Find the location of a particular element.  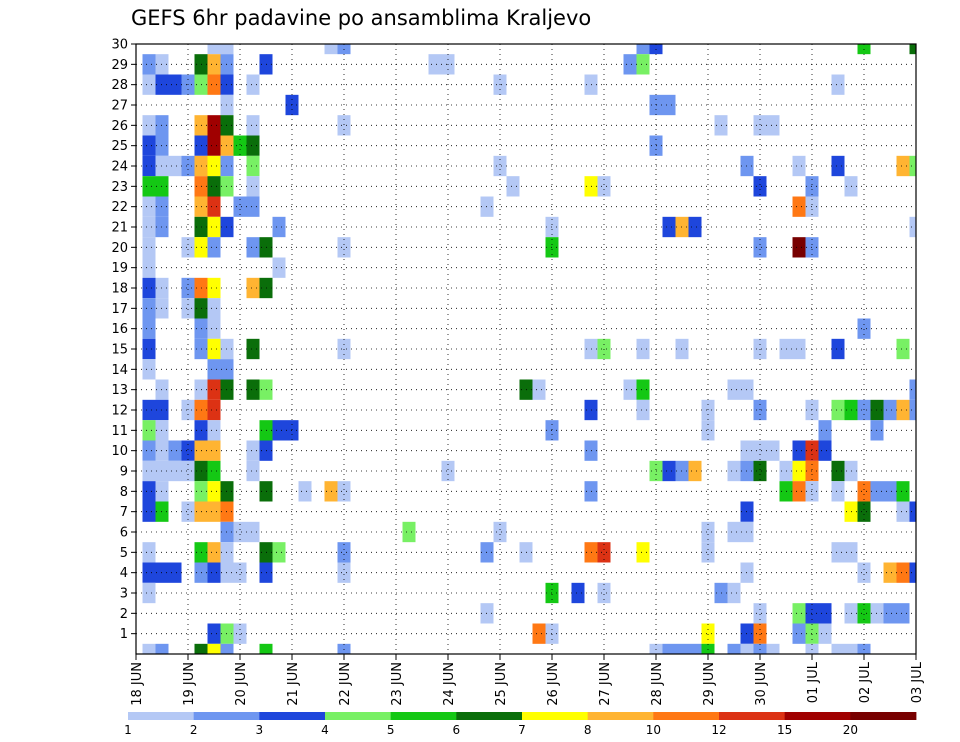

x-tick-label: 02 JUL is located at coordinates (865, 682).